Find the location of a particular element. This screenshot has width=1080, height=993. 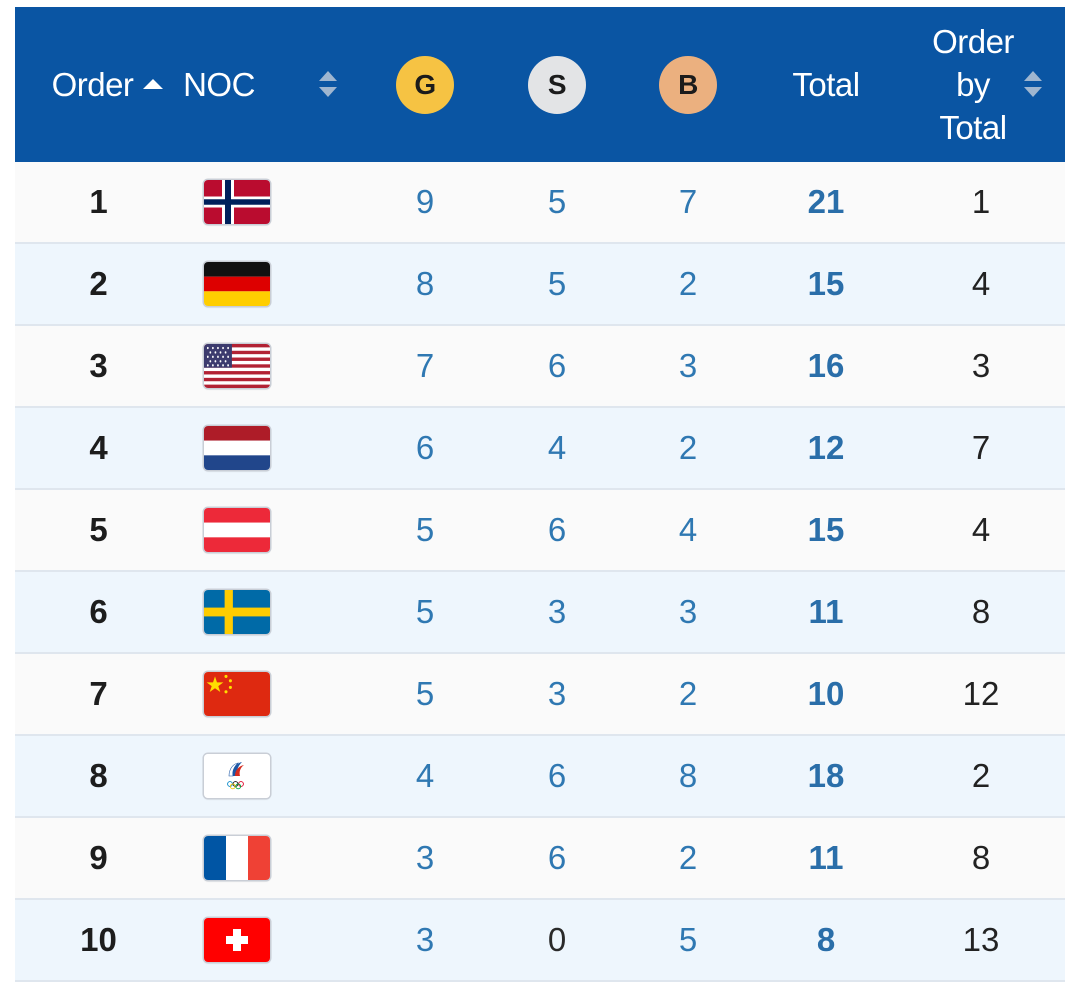

table-row: 4 6 4 2 12 7 is located at coordinates (540, 449).